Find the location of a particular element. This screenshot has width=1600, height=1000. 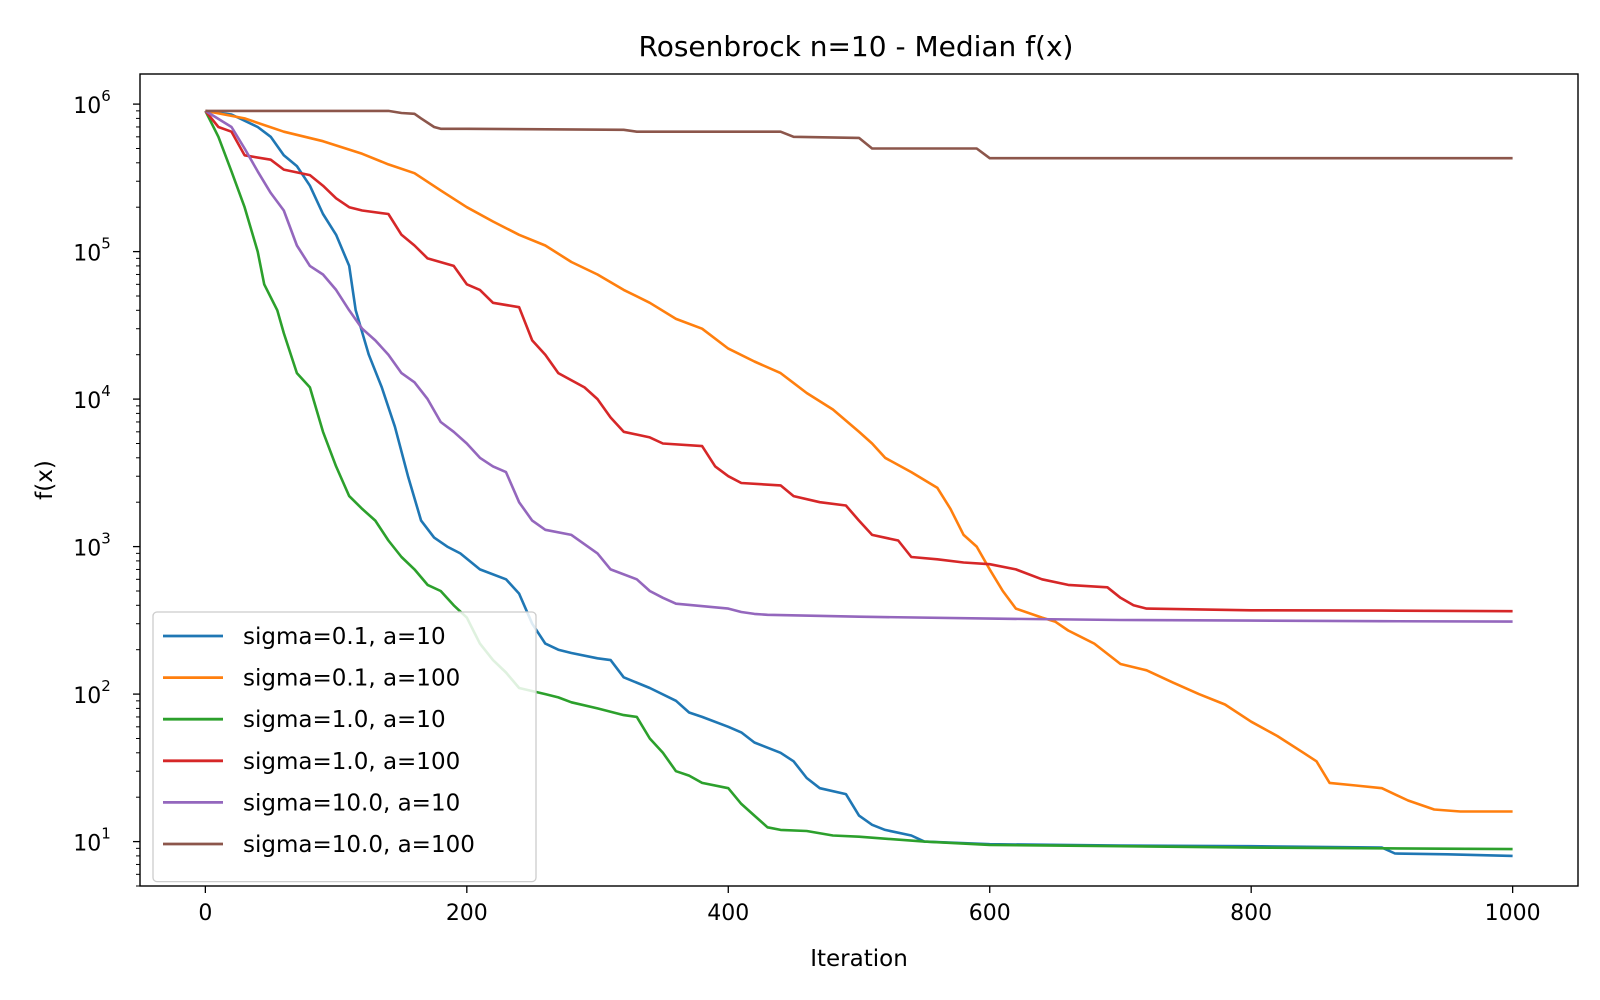

legend-label: sigma=10.0, a=10 is located at coordinates (351, 803).